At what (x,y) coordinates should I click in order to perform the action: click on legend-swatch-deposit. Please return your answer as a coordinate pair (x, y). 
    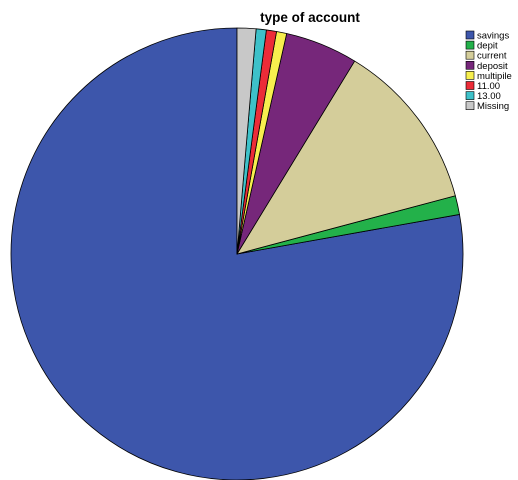
    Looking at the image, I should click on (470, 65).